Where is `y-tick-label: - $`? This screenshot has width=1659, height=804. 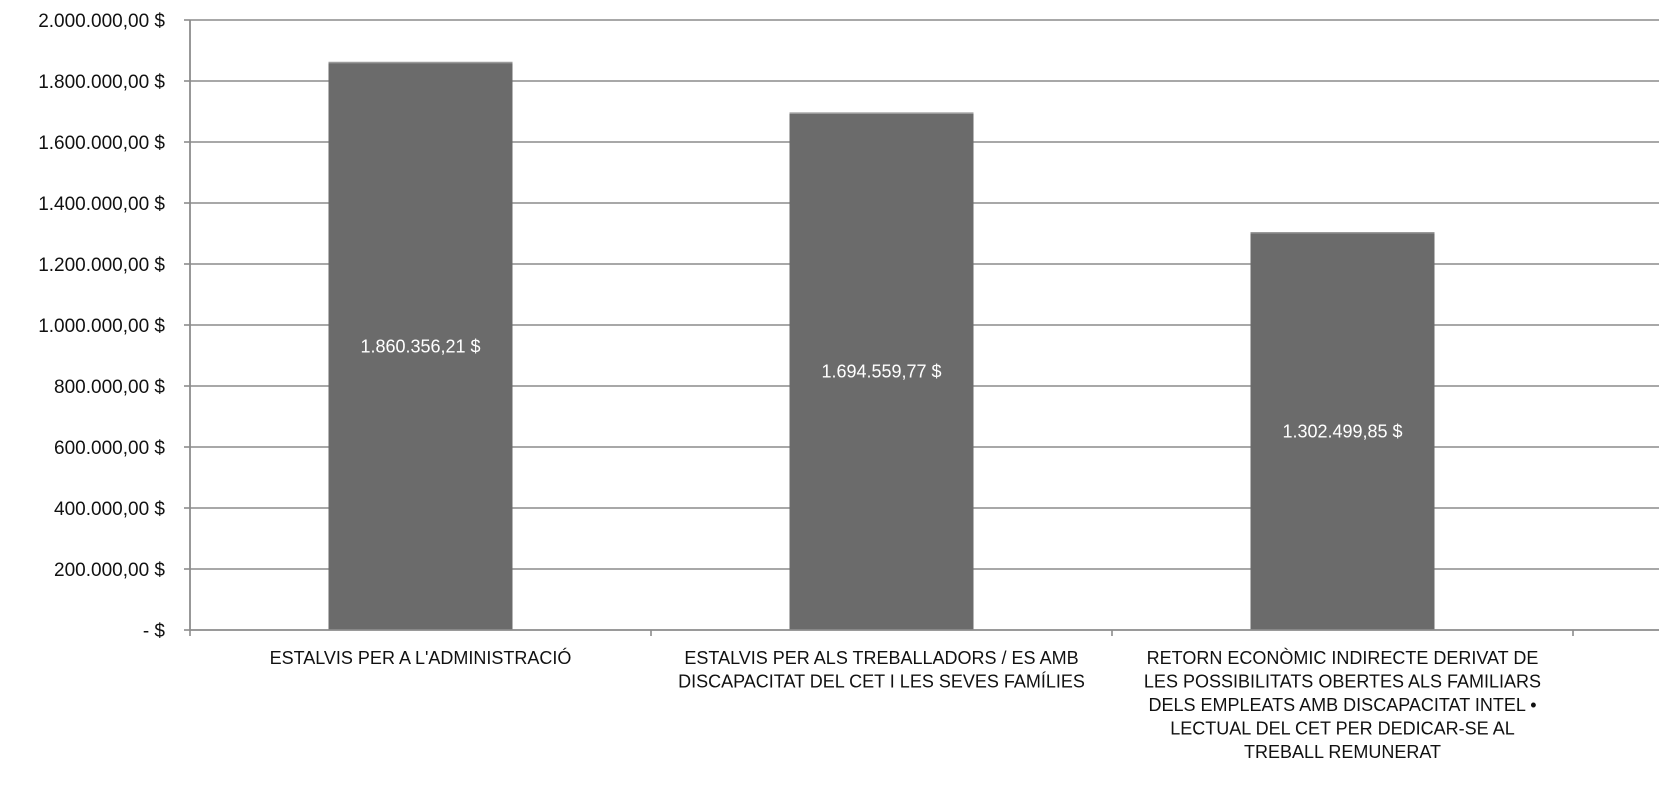
y-tick-label: - $ is located at coordinates (154, 631).